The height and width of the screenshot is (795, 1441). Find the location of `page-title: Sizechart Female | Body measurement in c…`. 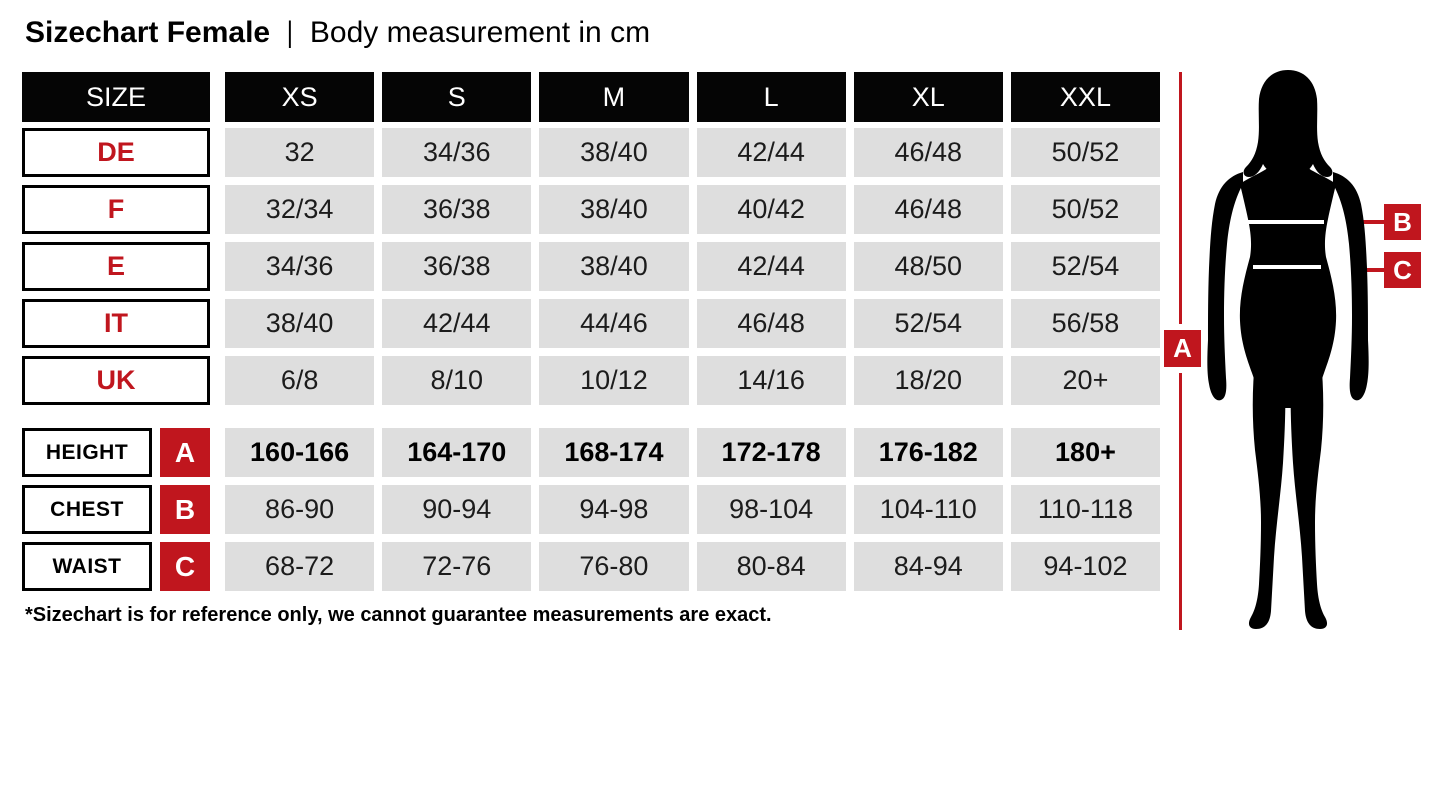

page-title: Sizechart Female | Body measurement in c… is located at coordinates (337, 33).